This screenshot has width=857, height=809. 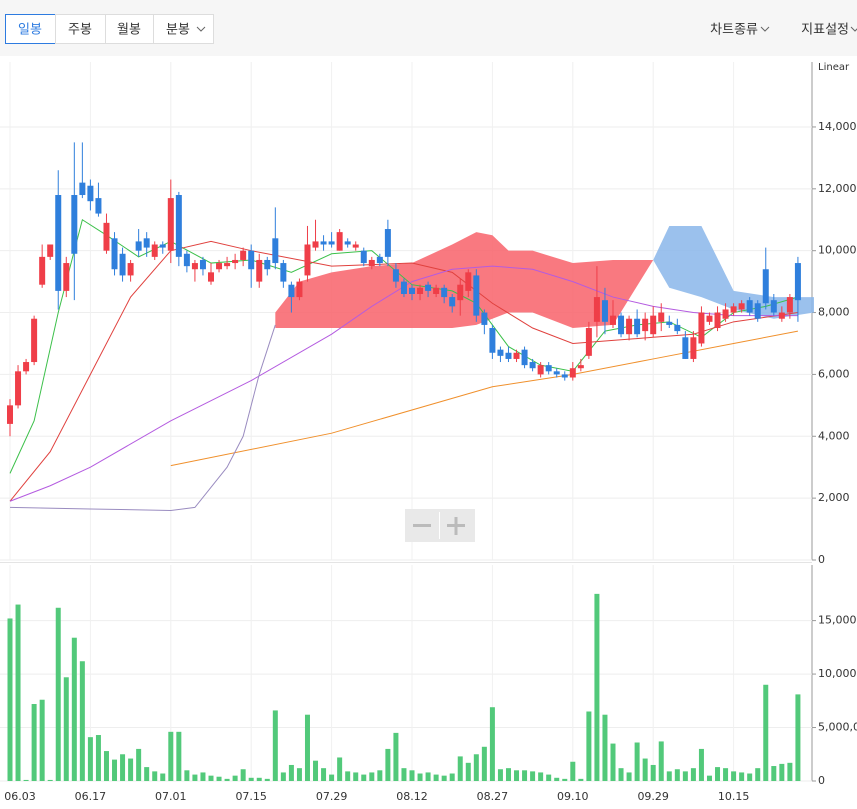 I want to click on menu-label: 지표설정, so click(x=825, y=30).